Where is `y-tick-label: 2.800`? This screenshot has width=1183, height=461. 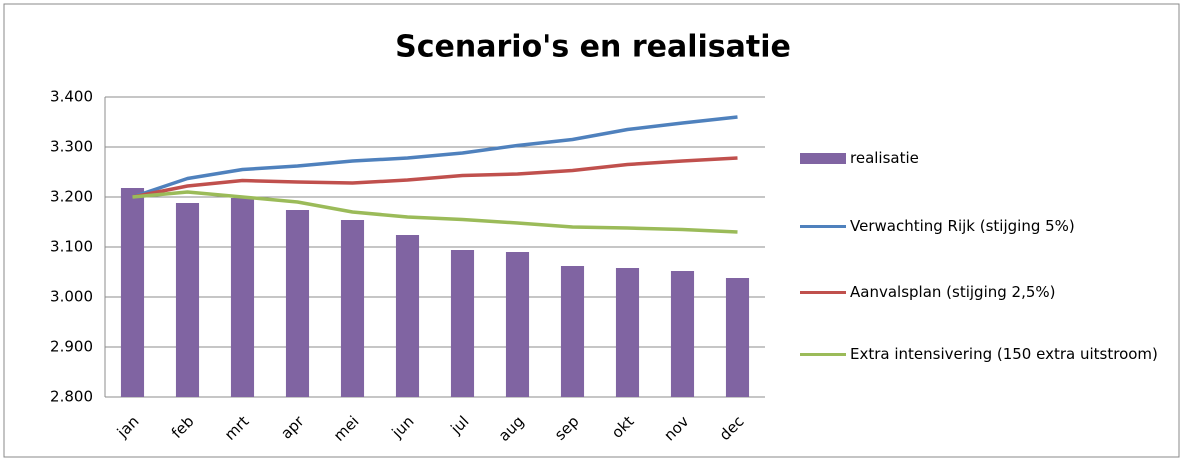 y-tick-label: 2.800 is located at coordinates (71, 397).